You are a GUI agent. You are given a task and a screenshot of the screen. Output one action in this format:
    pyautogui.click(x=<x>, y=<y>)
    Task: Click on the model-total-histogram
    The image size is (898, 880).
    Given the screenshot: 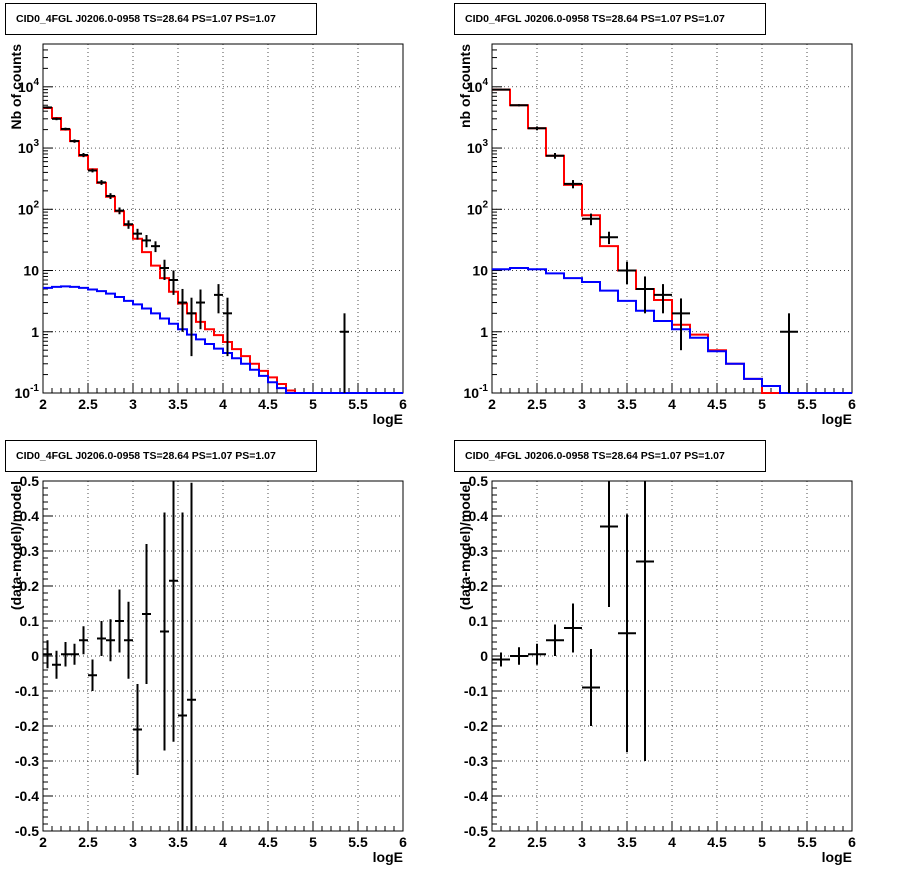 What is the action you would take?
    pyautogui.click(x=672, y=241)
    